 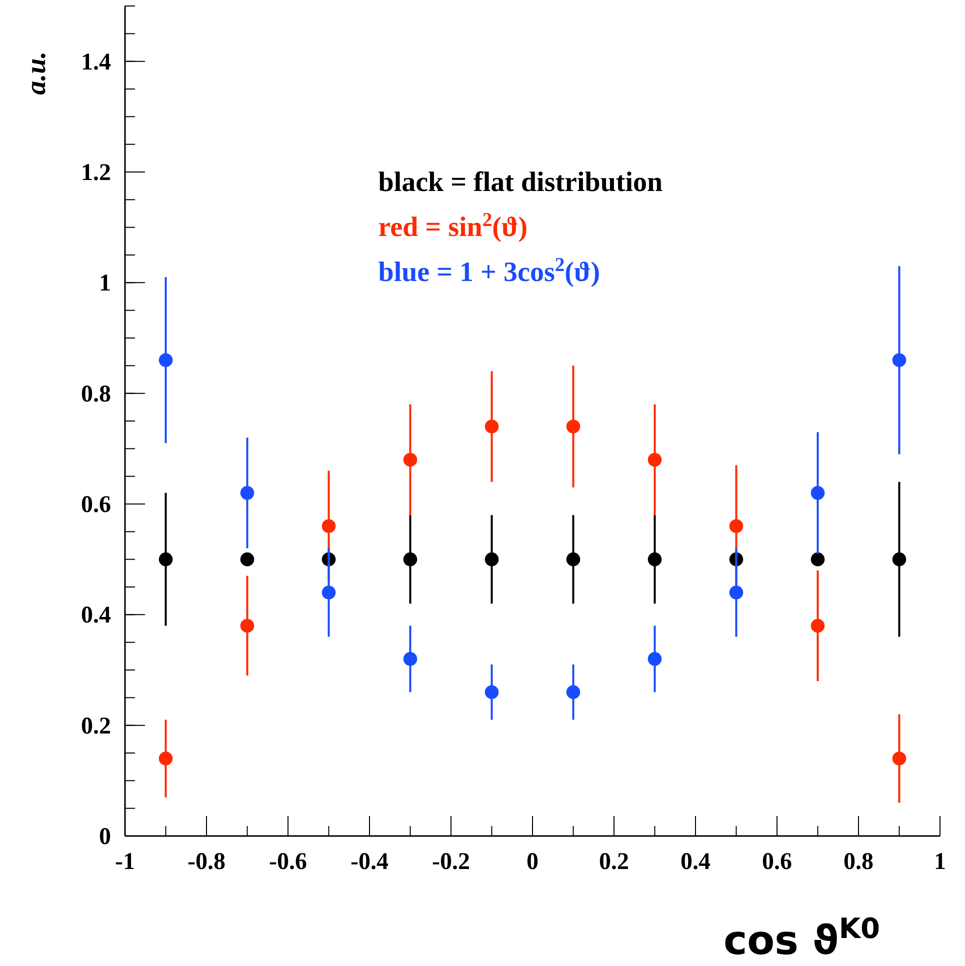 What do you see at coordinates (105, 283) in the screenshot?
I see `y-tick-label: 1` at bounding box center [105, 283].